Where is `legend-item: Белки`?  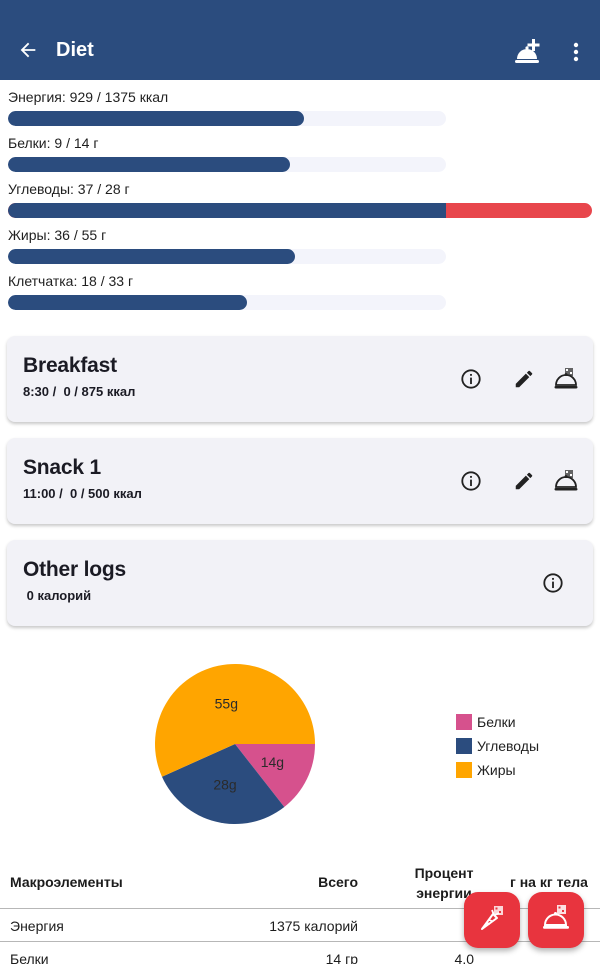 legend-item: Белки is located at coordinates (497, 722).